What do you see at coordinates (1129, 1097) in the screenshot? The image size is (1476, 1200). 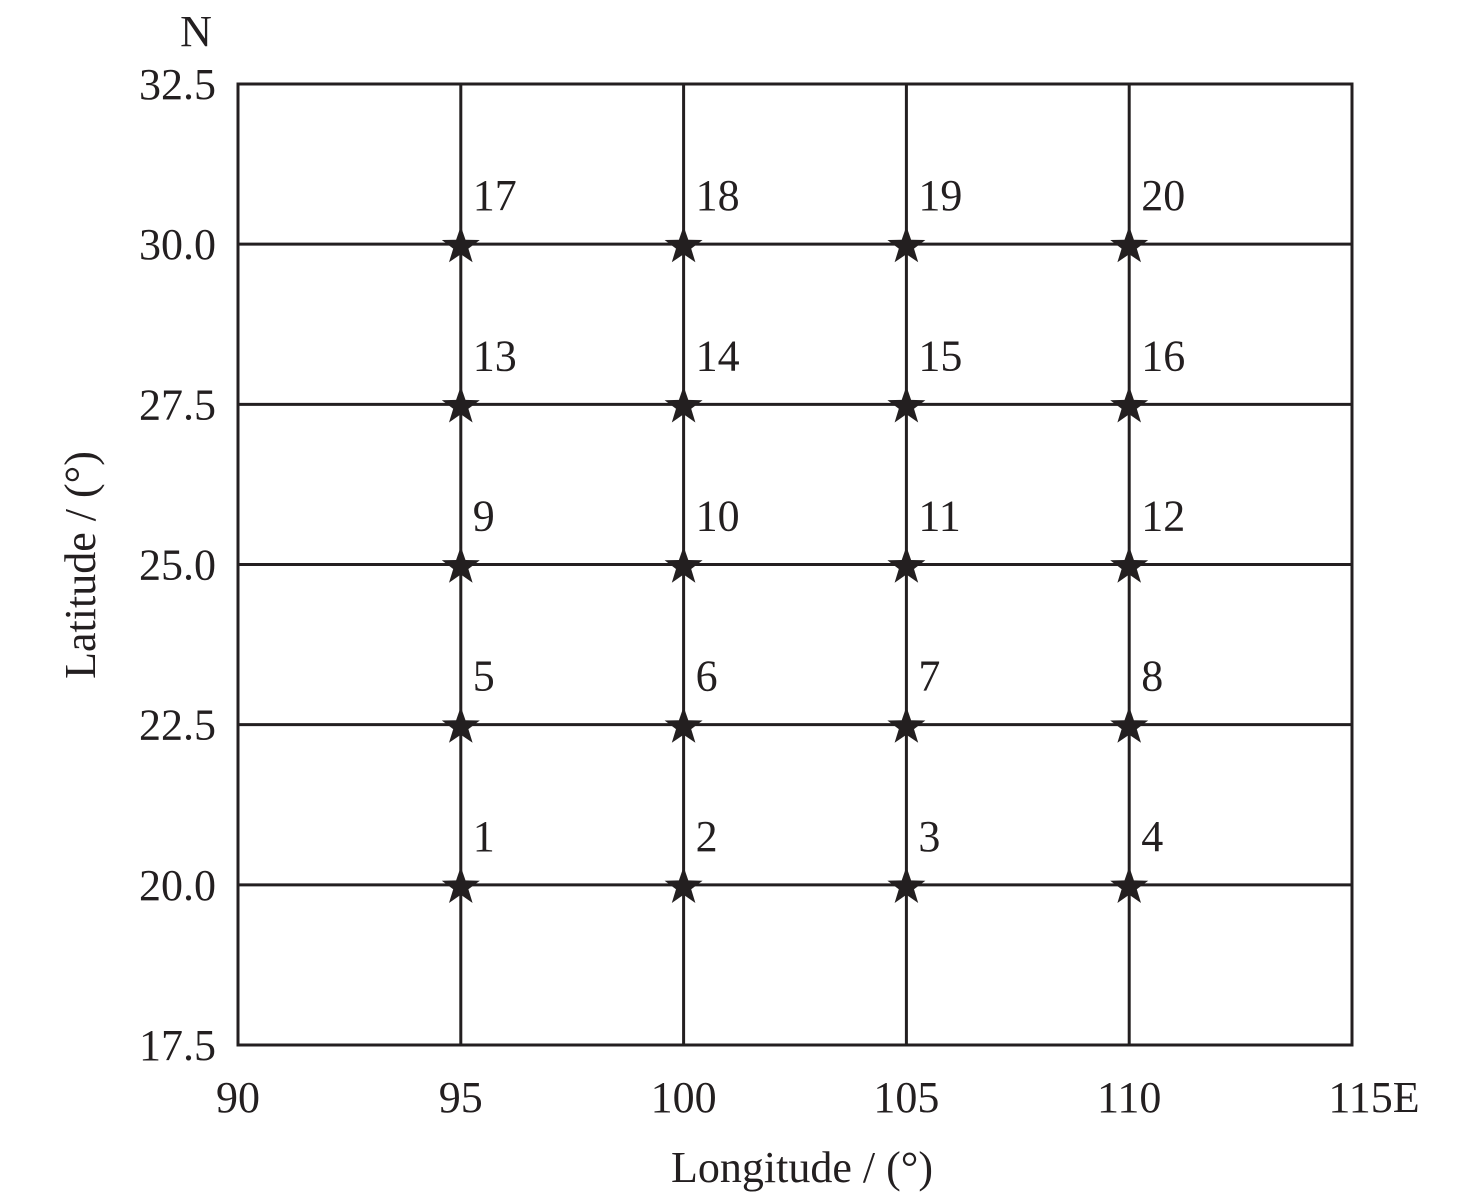 I see `x-tick-label: 110` at bounding box center [1129, 1097].